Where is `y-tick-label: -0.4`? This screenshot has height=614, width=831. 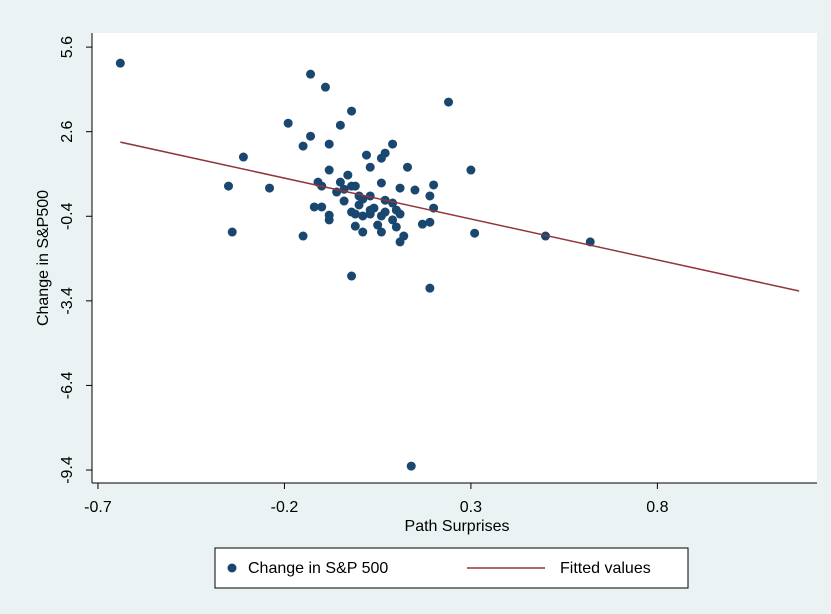 y-tick-label: -0.4 is located at coordinates (67, 216).